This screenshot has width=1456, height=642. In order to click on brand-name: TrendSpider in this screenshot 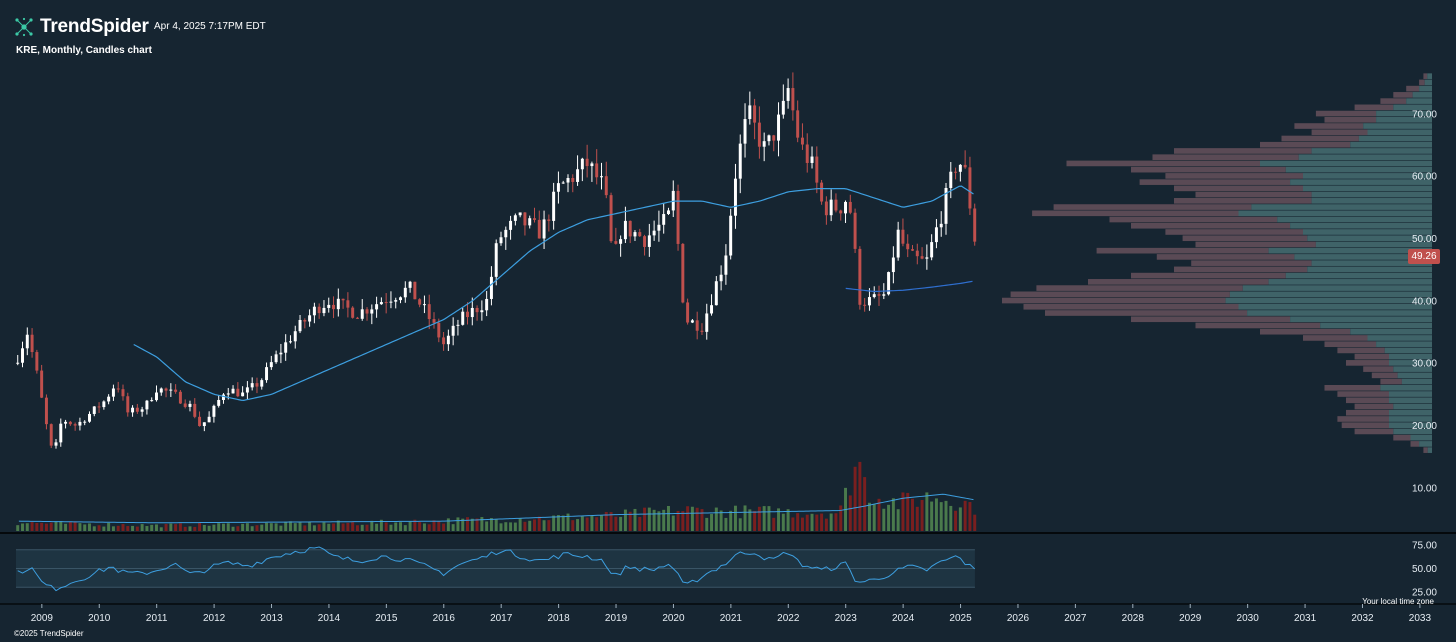, I will do `click(94, 26)`.